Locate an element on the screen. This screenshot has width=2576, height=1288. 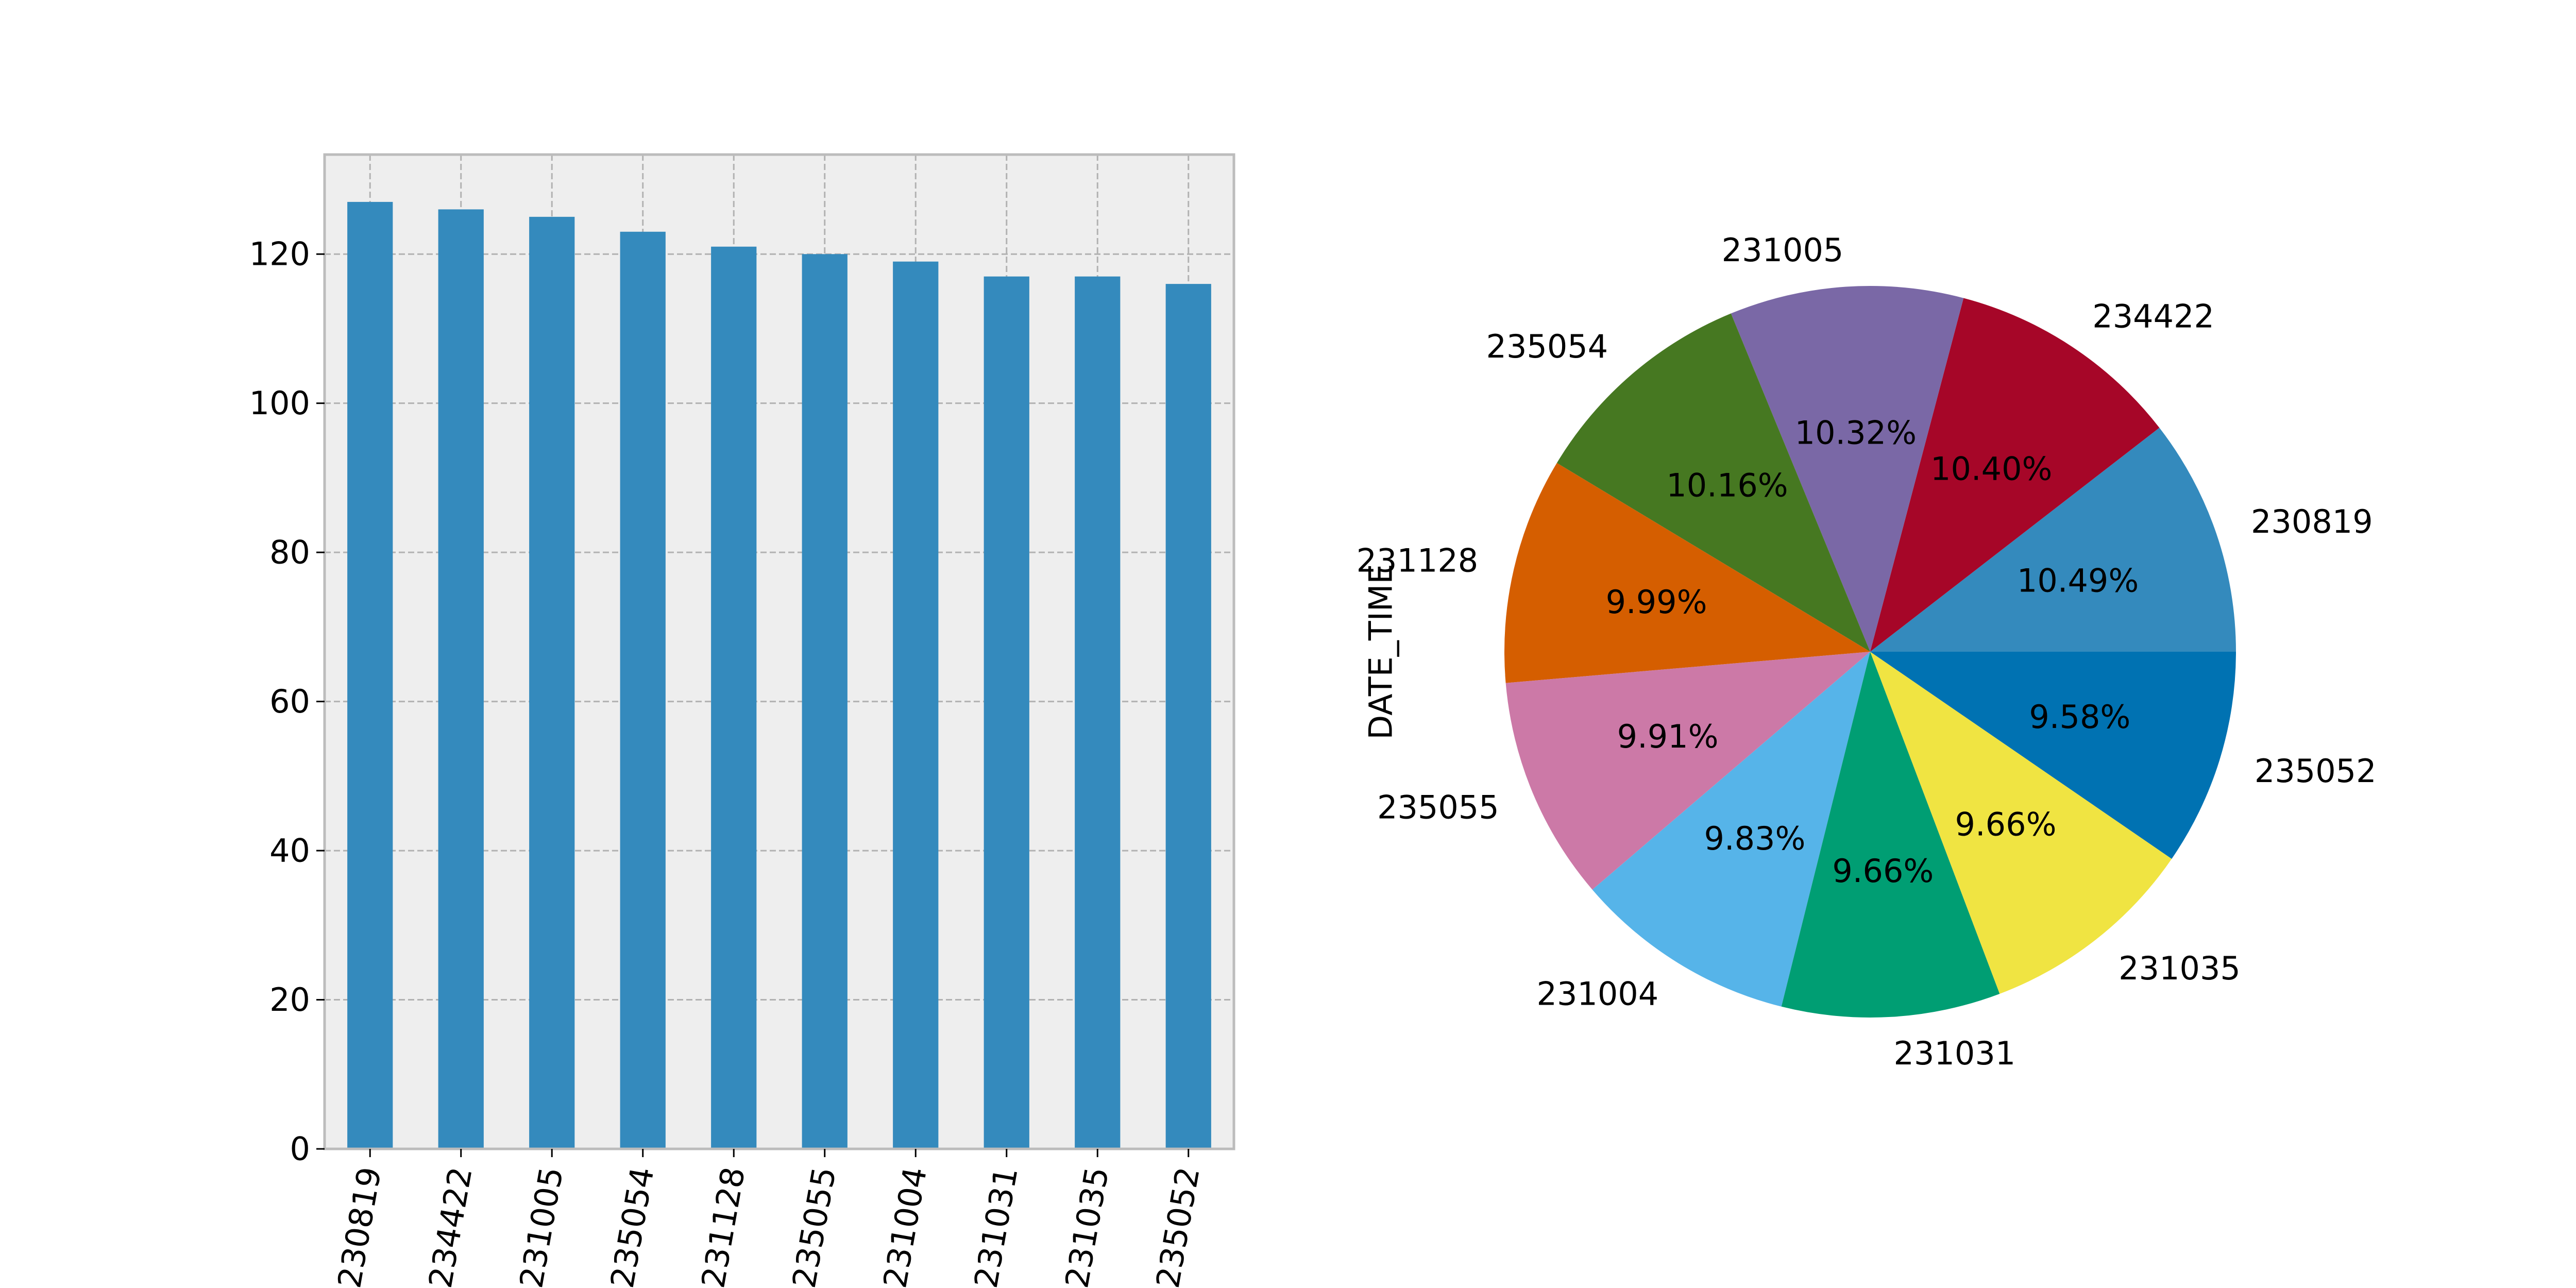
bar-y-tick-label: 20 is located at coordinates (289, 1000).